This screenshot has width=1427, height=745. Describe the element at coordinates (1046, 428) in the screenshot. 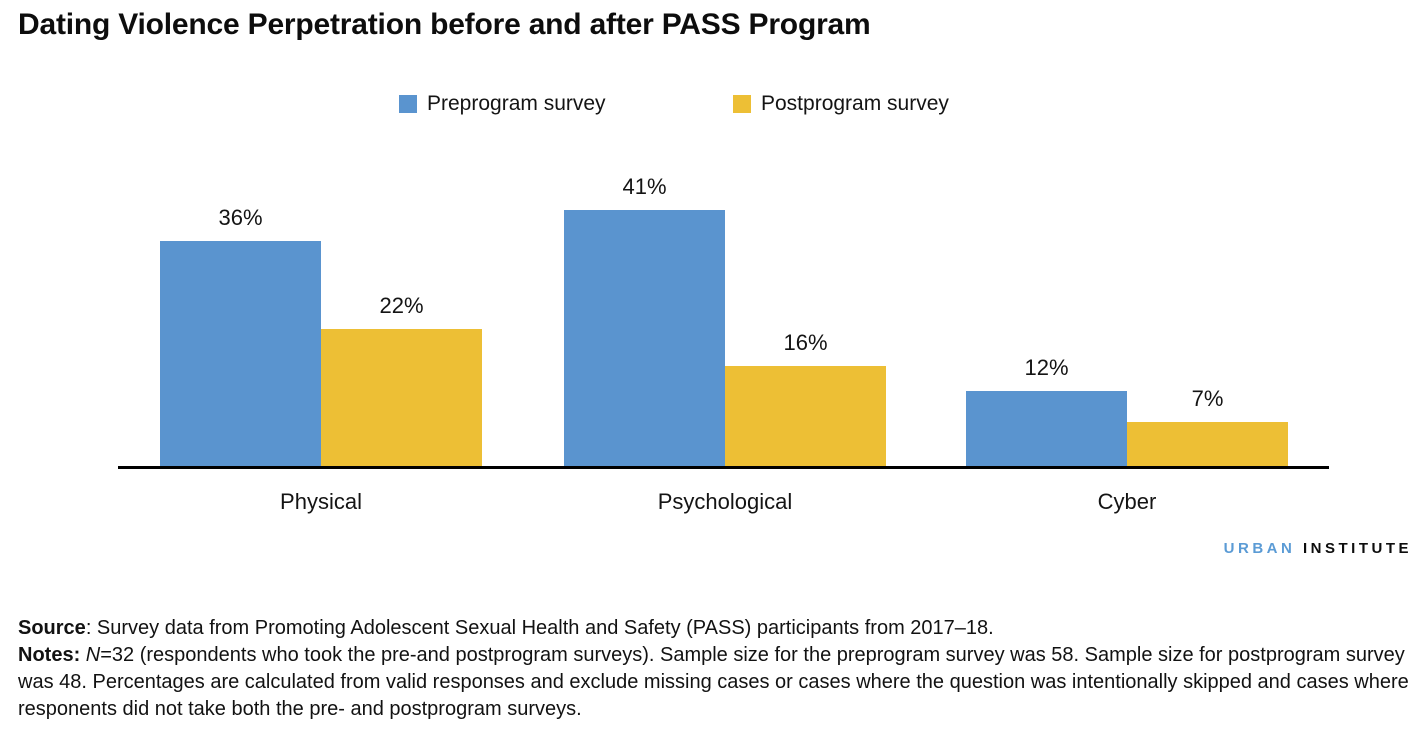

I see `bar-preprogram-cyber` at that location.